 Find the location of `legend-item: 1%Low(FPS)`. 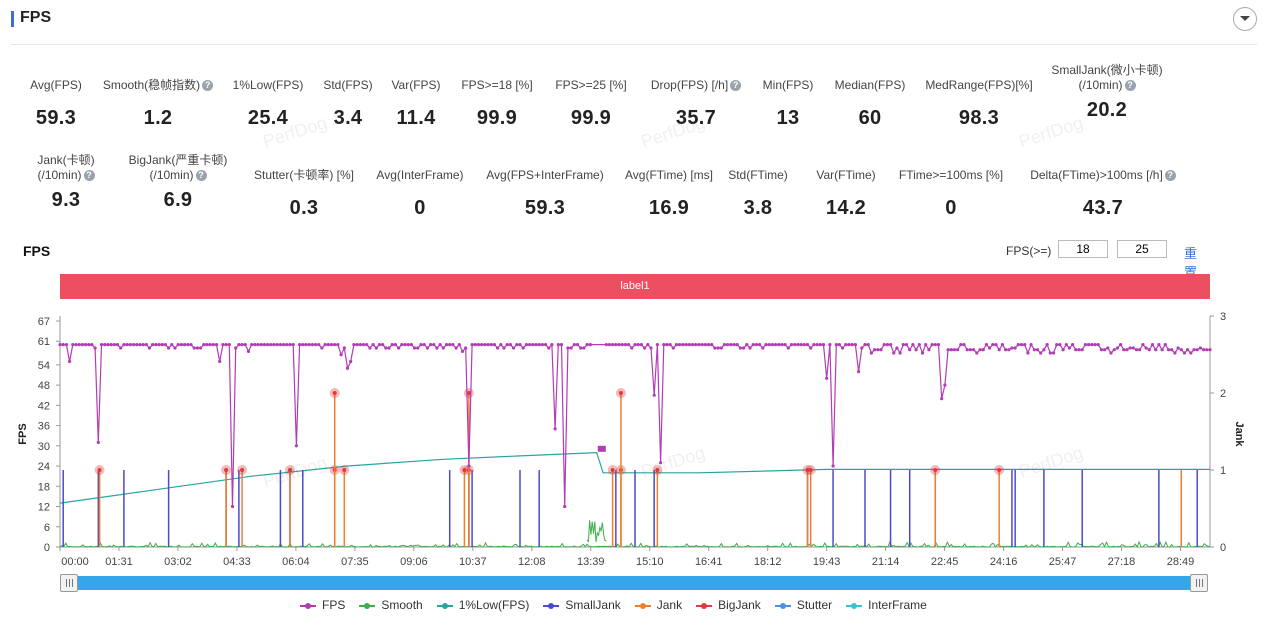

legend-item: 1%Low(FPS) is located at coordinates (482, 605).